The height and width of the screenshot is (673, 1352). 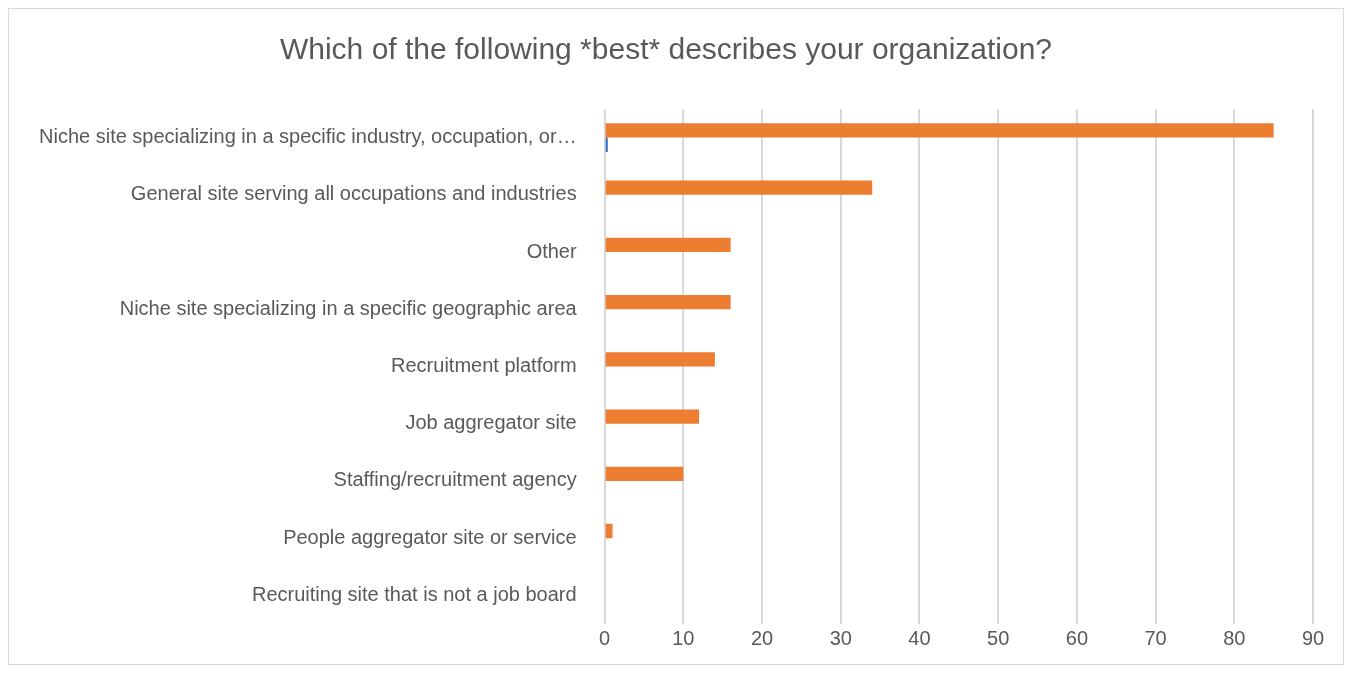 I want to click on x-tick-label: 20, so click(x=762, y=637).